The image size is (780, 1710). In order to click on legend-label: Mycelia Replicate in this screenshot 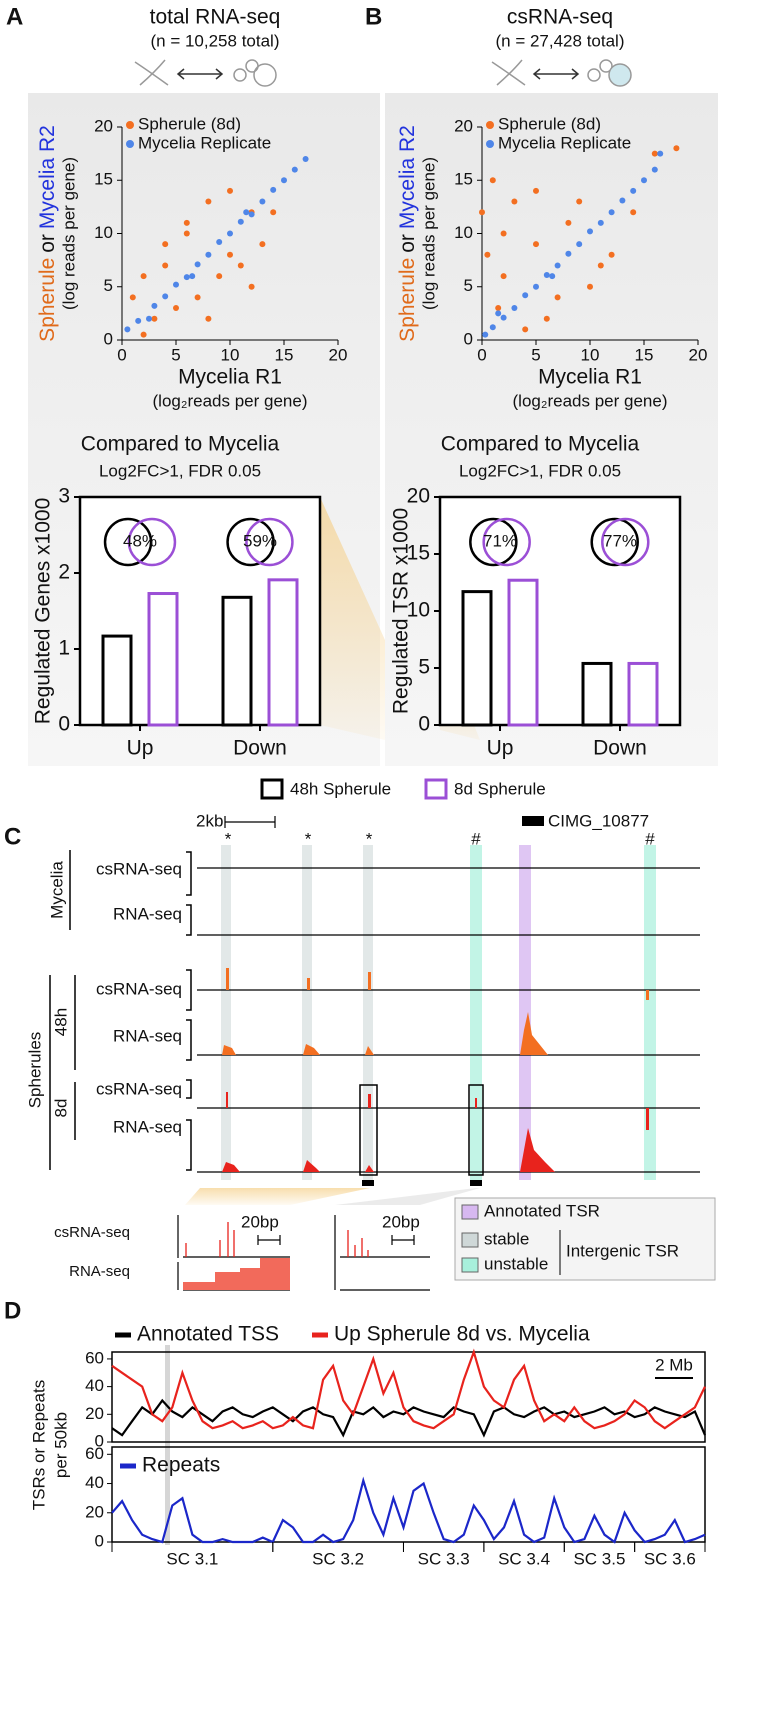, I will do `click(204, 142)`.